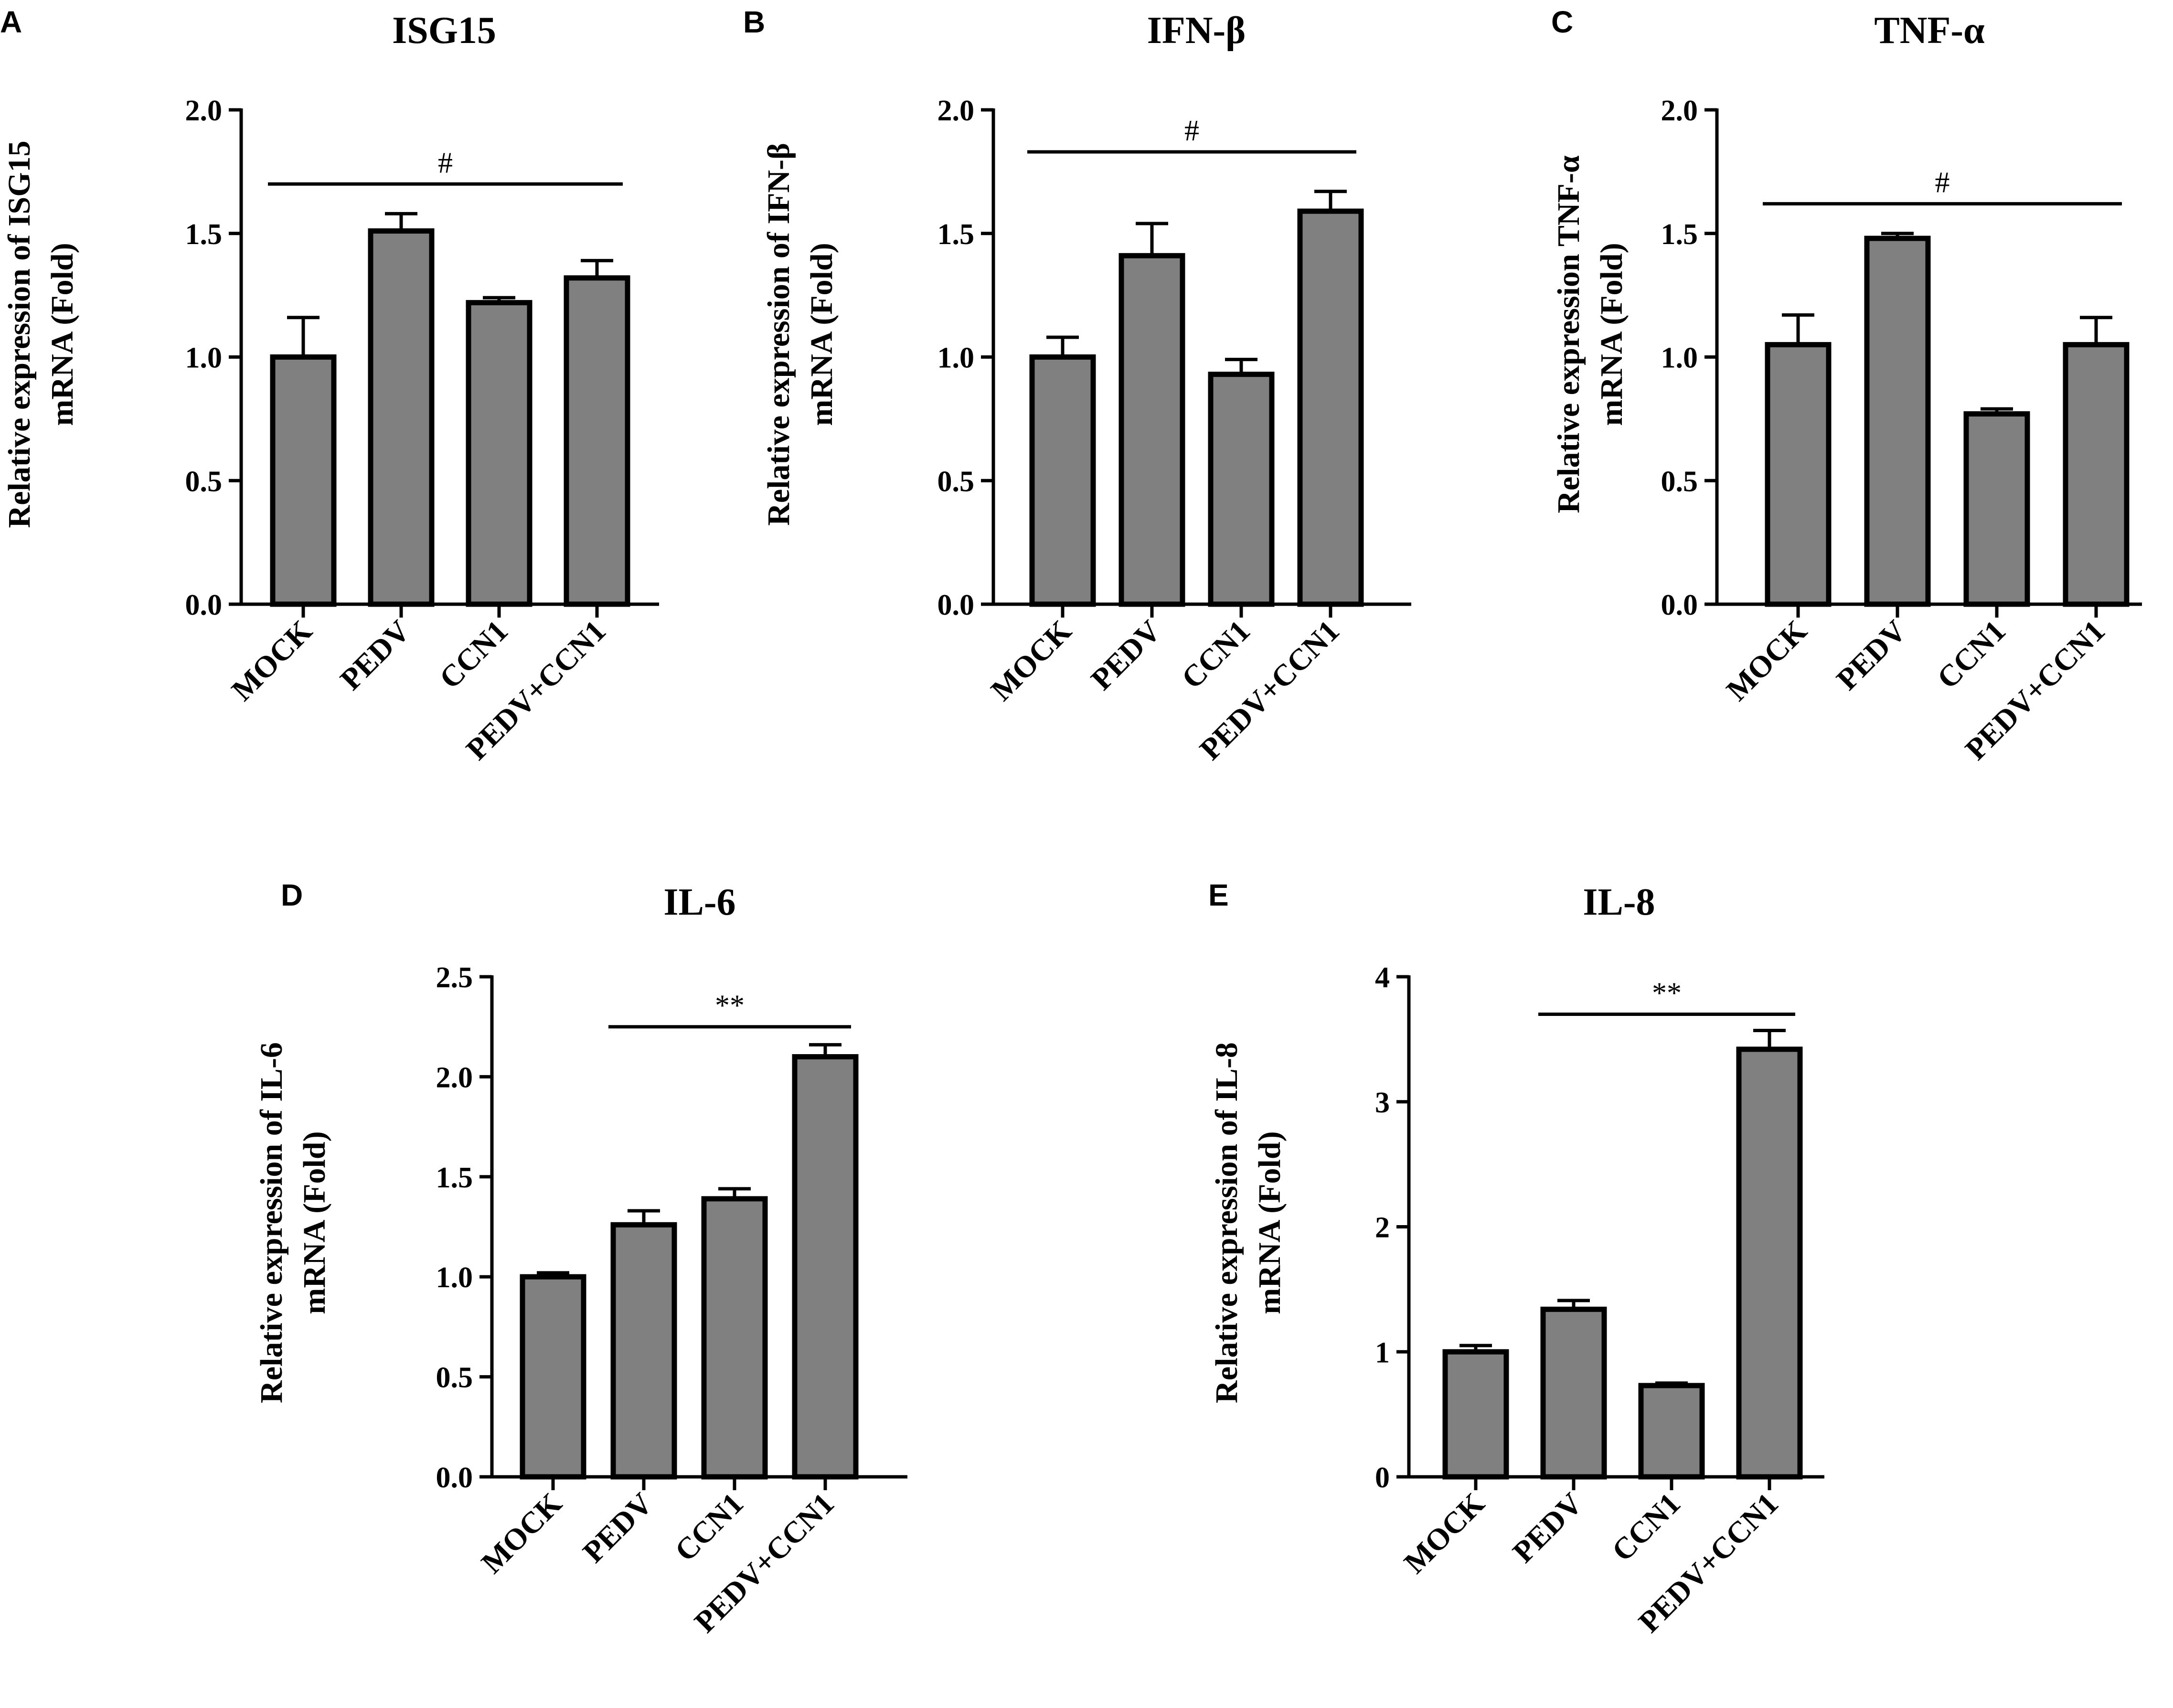  What do you see at coordinates (1382, 978) in the screenshot?
I see `y-tick-label: 4` at bounding box center [1382, 978].